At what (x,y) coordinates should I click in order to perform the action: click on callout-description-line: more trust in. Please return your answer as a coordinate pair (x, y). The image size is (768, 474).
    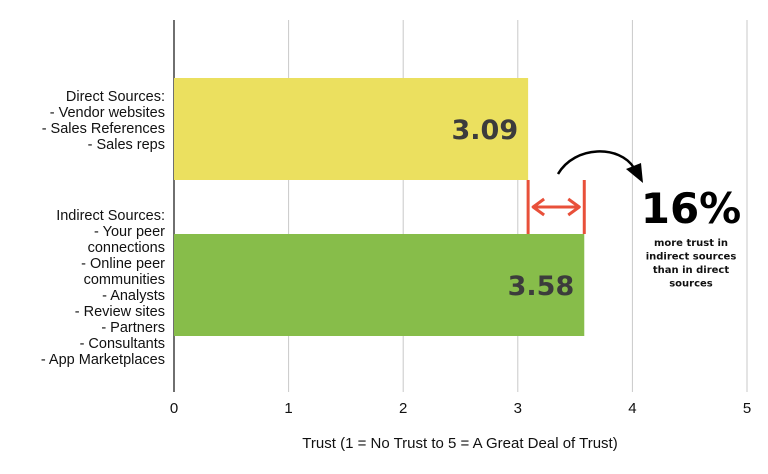
    Looking at the image, I should click on (691, 243).